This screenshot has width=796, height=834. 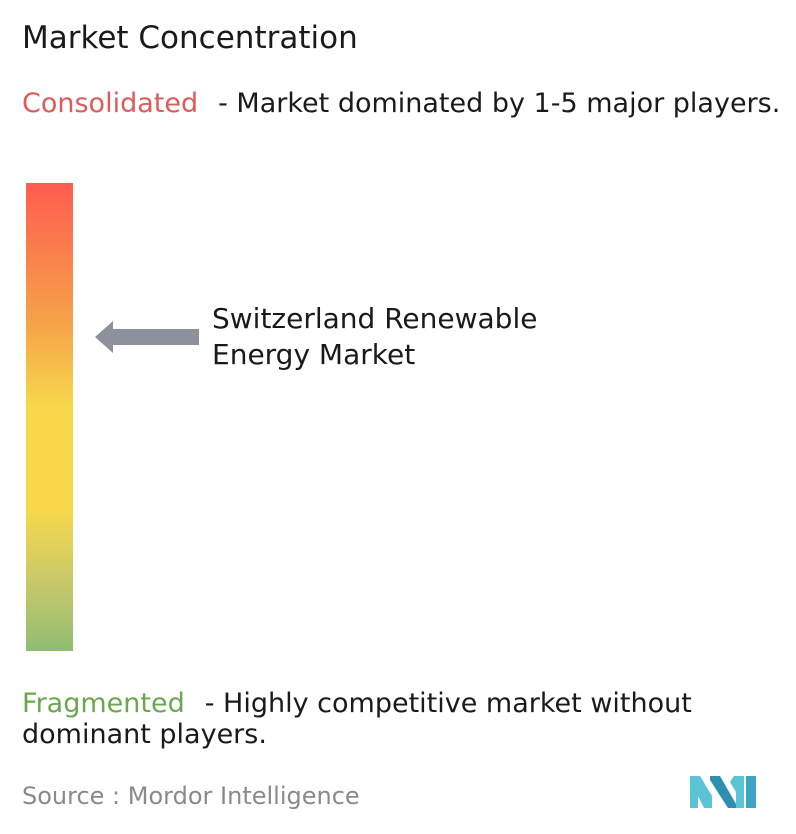 What do you see at coordinates (147, 337) in the screenshot?
I see `left-arrow-icon` at bounding box center [147, 337].